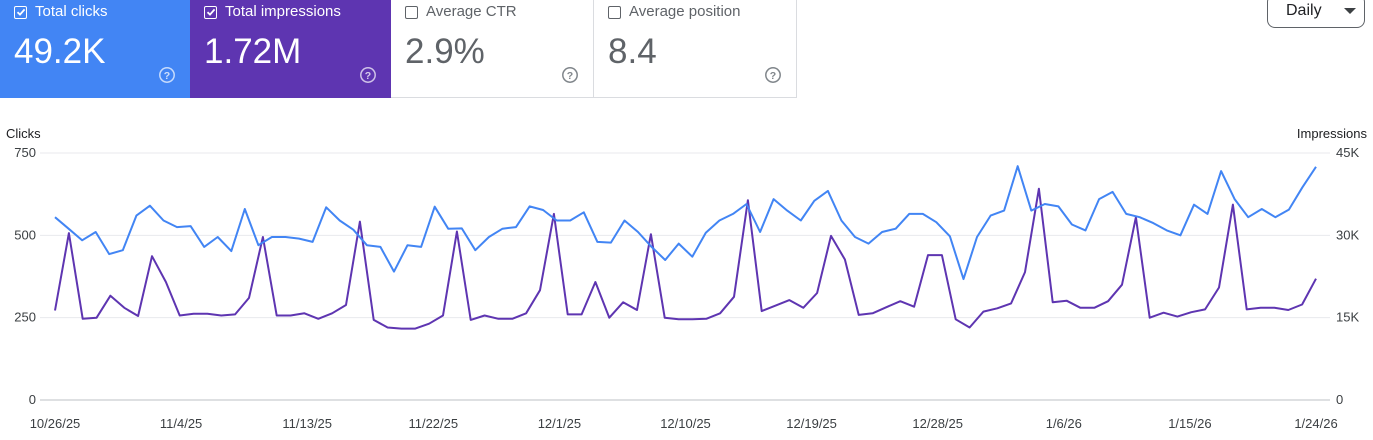  I want to click on metric-label: Average CTR, so click(471, 11).